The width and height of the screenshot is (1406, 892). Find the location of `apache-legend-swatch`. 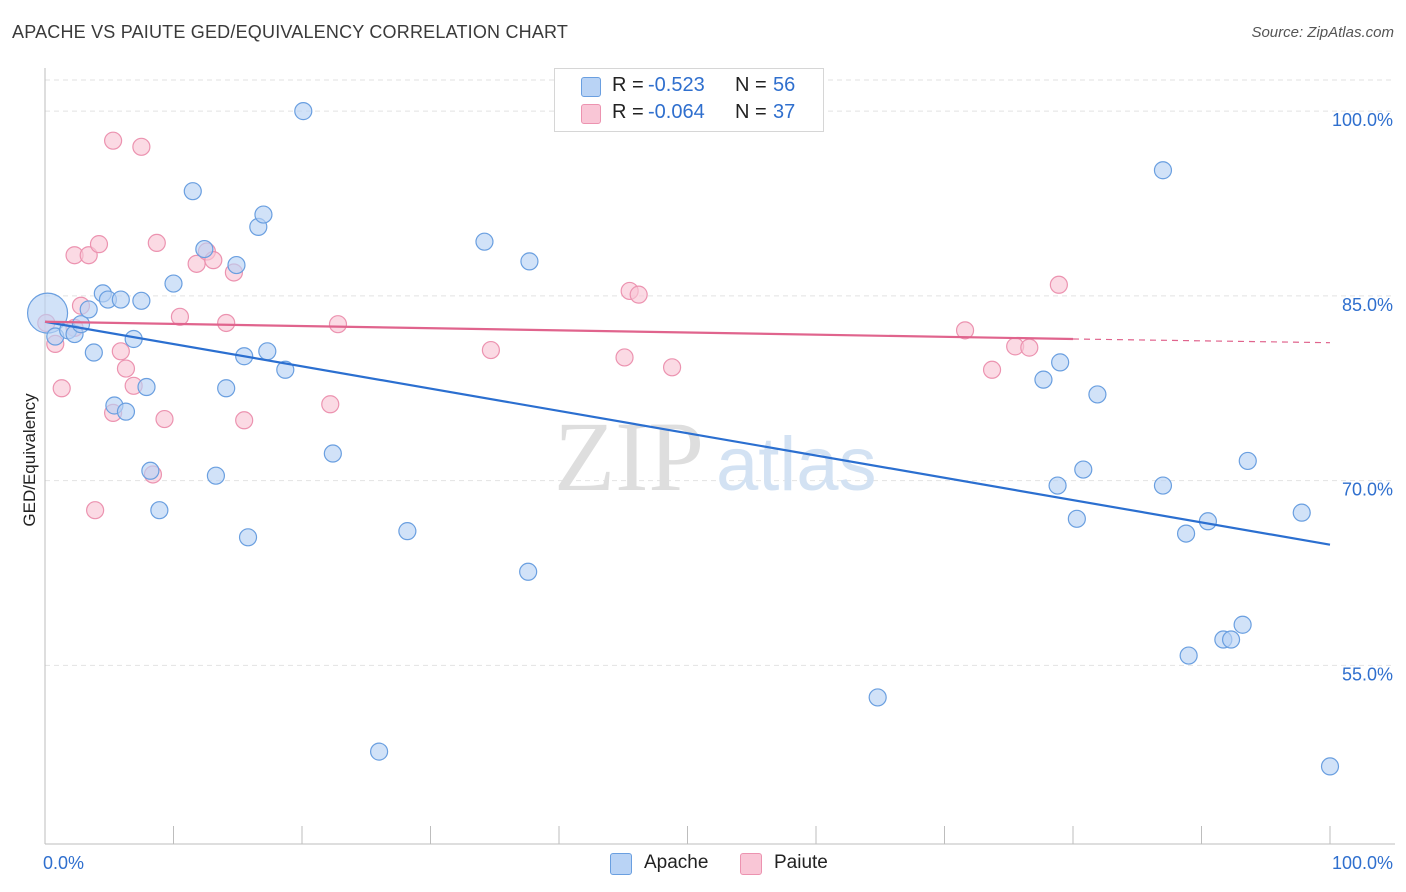

apache-legend-swatch is located at coordinates (621, 864).